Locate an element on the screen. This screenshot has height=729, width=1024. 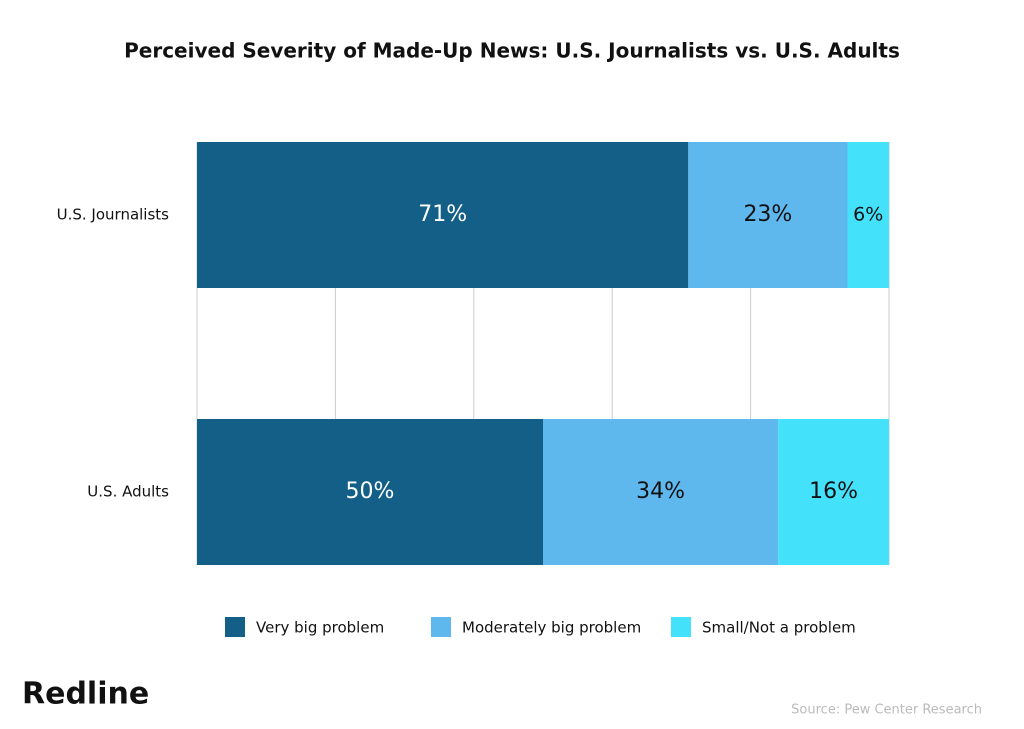
data-label: 6% is located at coordinates (868, 215).